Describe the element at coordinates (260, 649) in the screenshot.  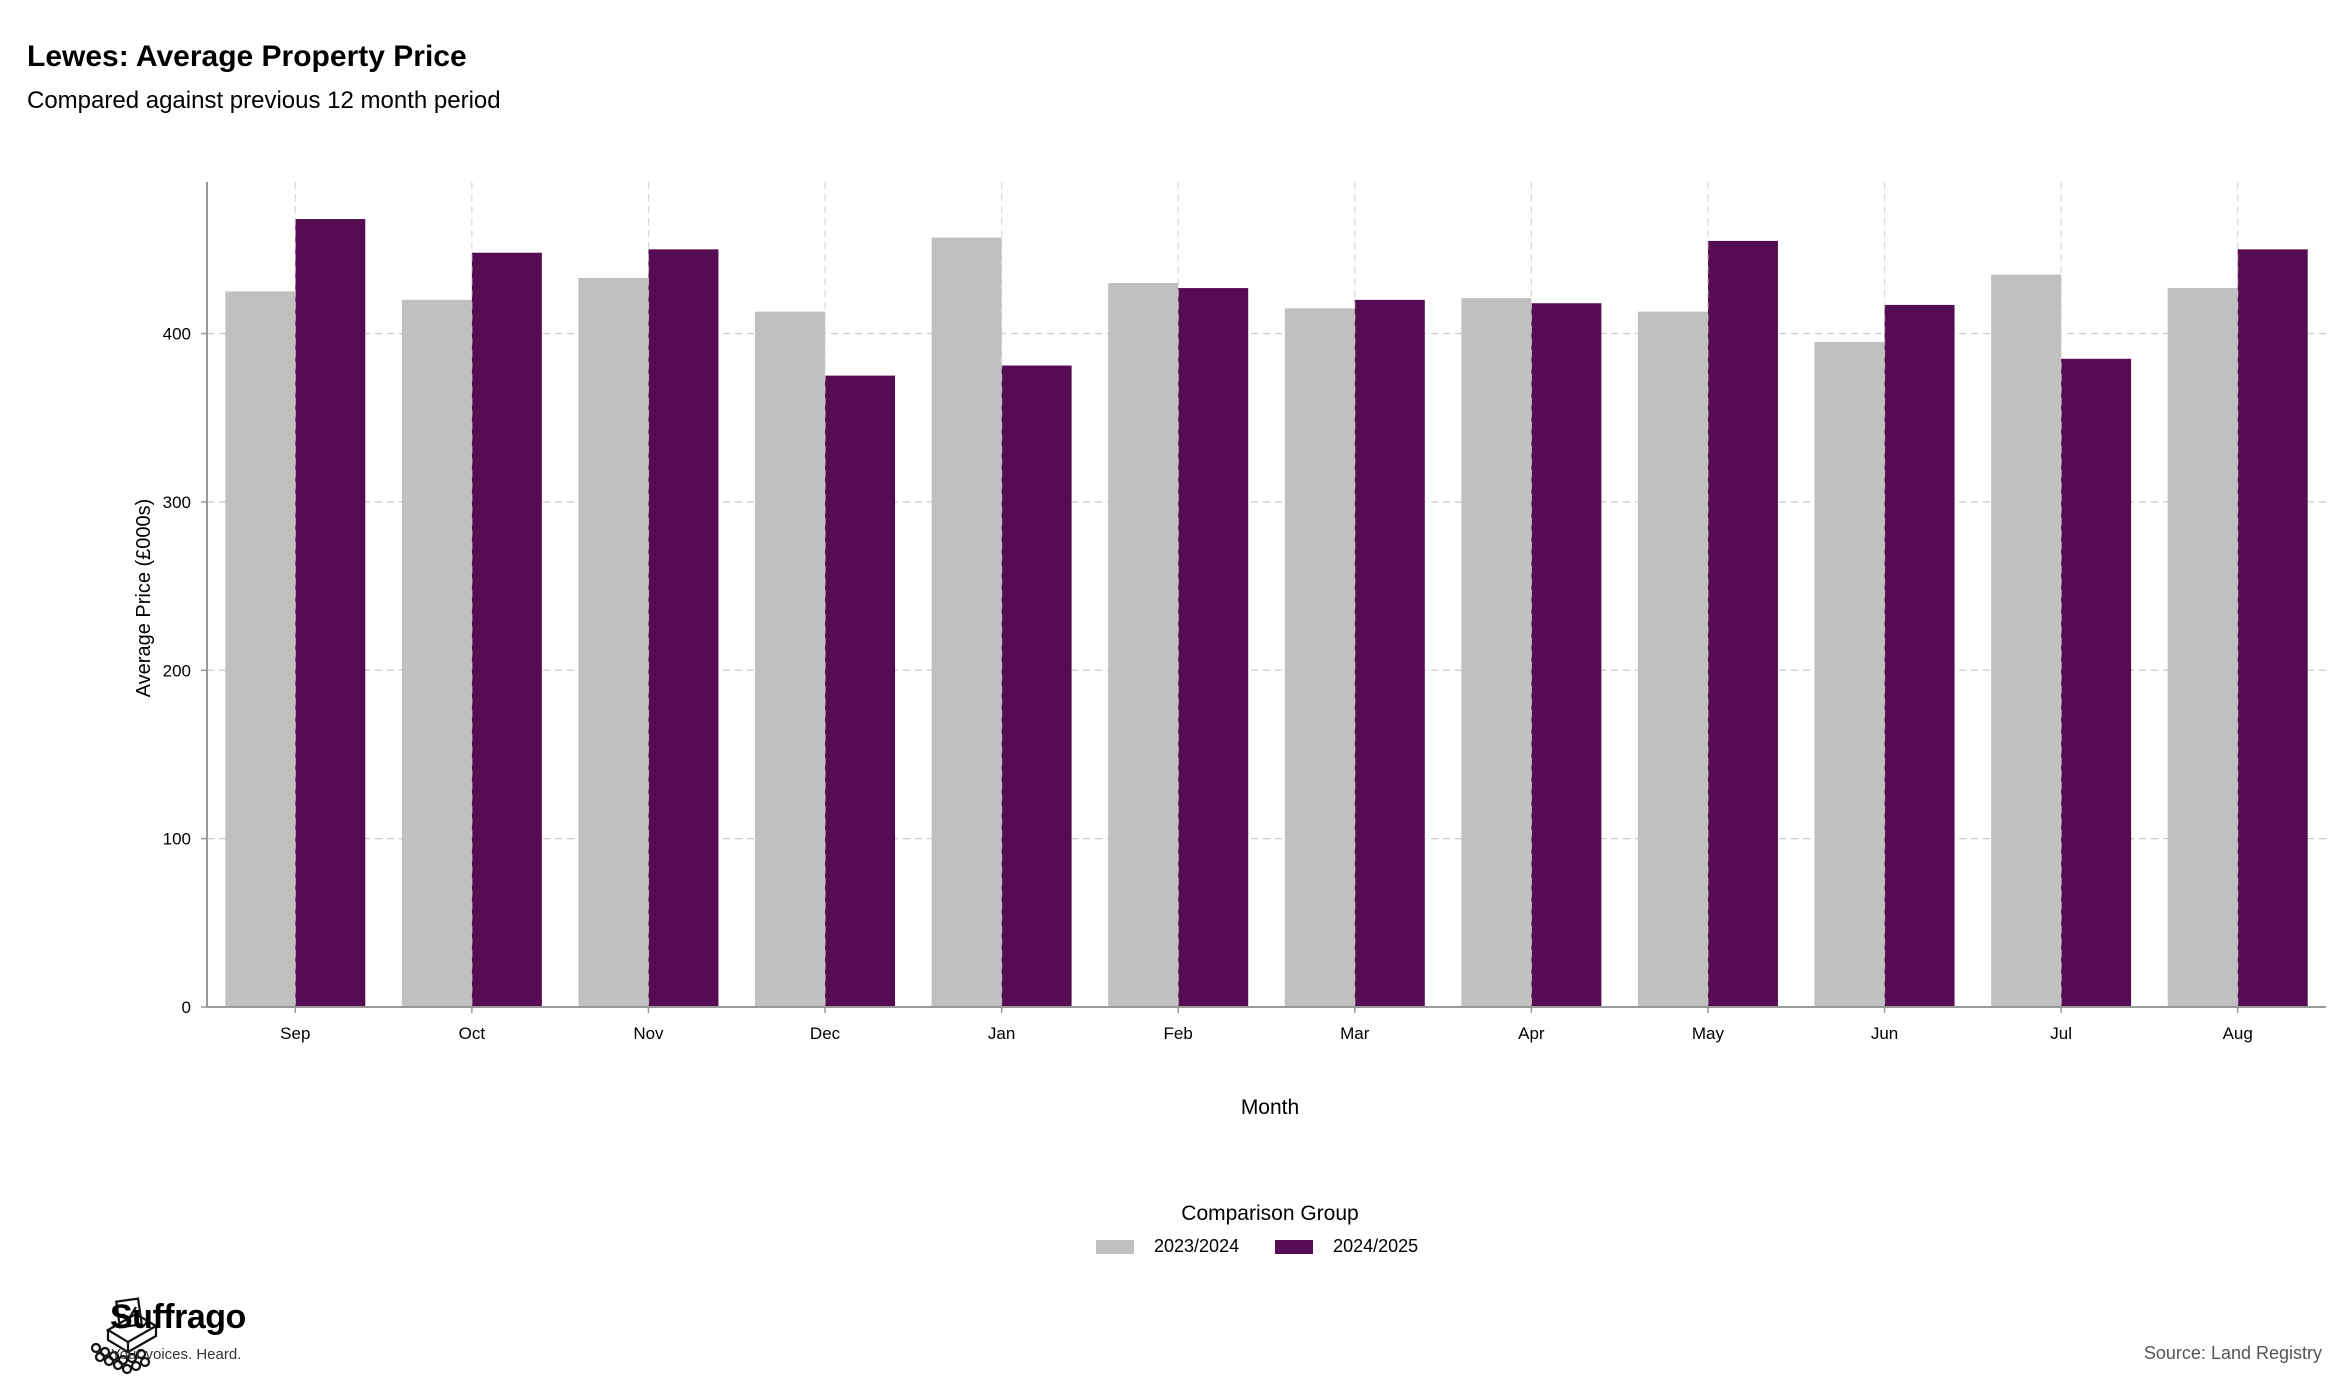
I see `bar-2023-2024-sep` at that location.